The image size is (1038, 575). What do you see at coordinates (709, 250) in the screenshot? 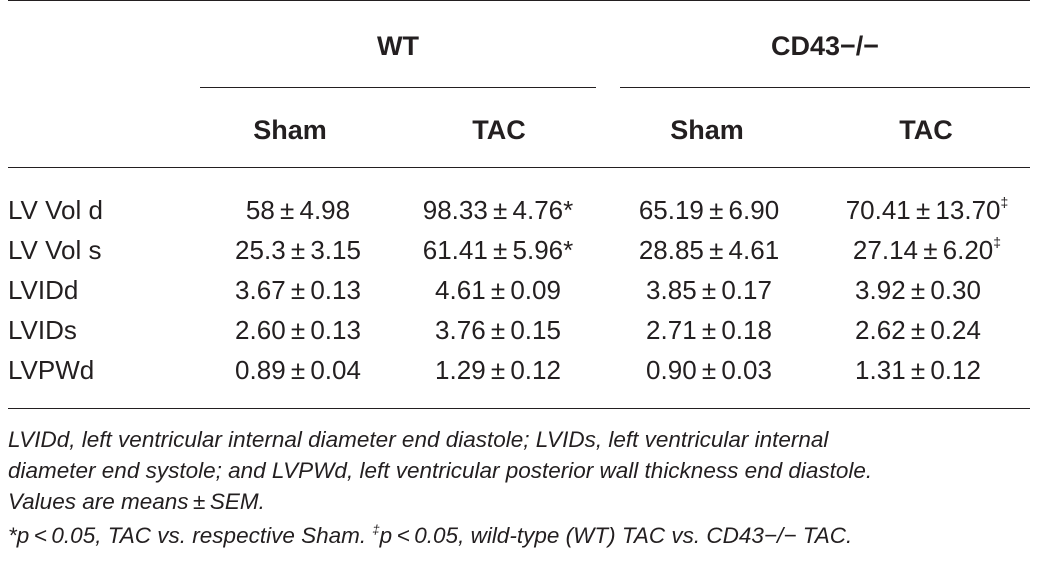
I see `table-cell: 28.85 ± 4.61` at bounding box center [709, 250].